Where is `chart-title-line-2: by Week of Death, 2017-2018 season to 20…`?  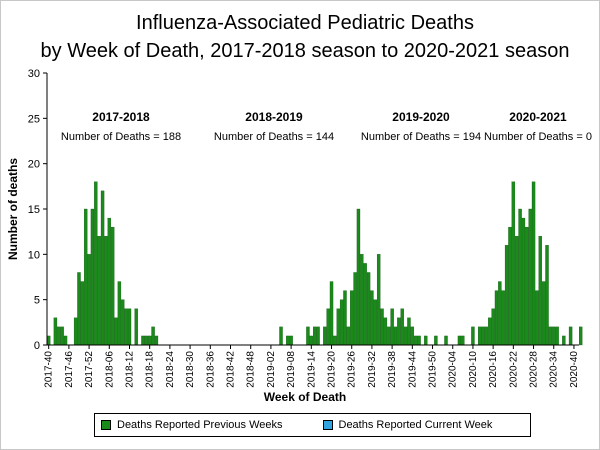
chart-title-line-2: by Week of Death, 2017-2018 season to 20… is located at coordinates (305, 51).